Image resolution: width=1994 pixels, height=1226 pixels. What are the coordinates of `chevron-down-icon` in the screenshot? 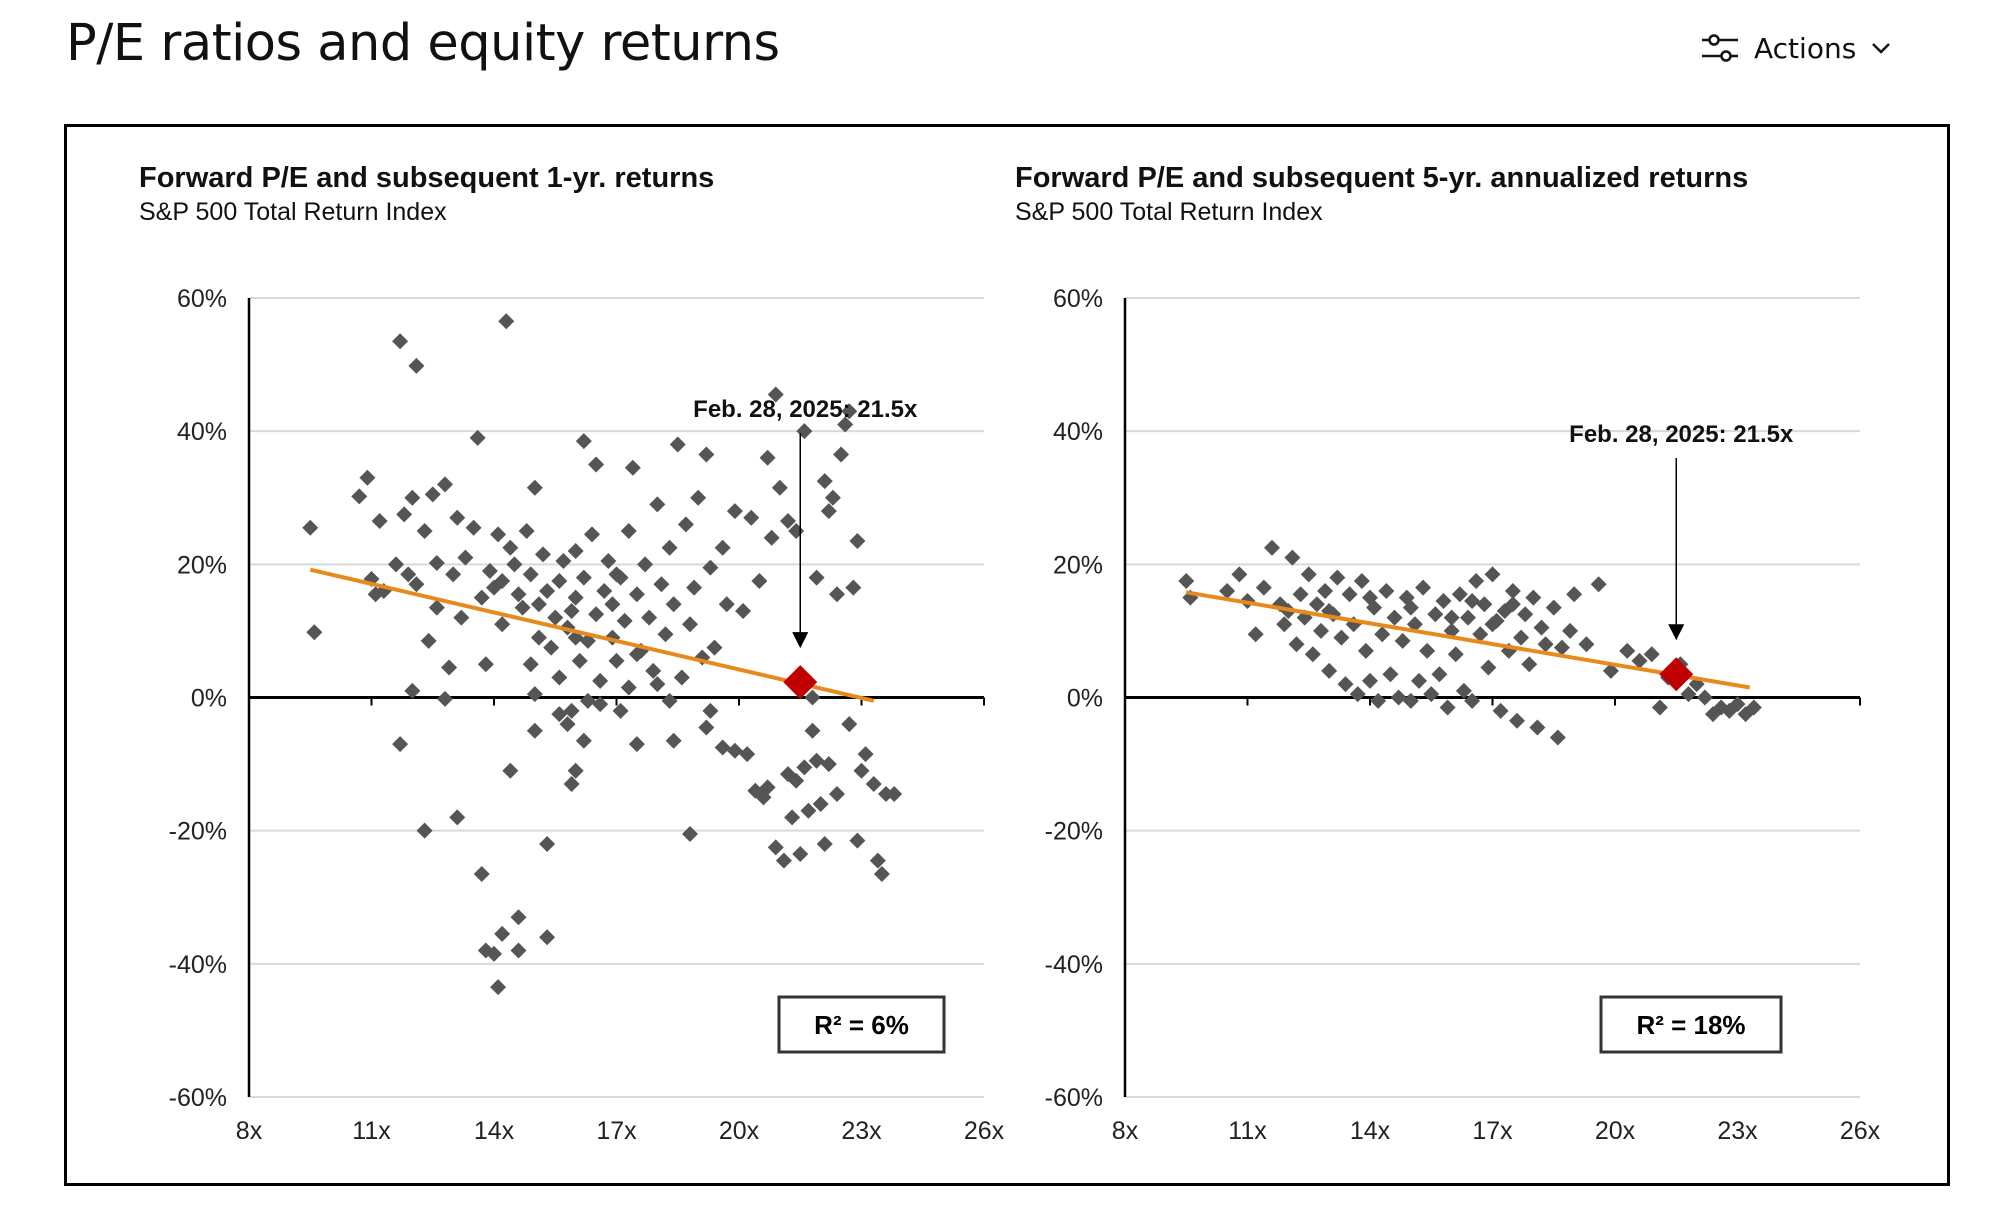 It's located at (1881, 48).